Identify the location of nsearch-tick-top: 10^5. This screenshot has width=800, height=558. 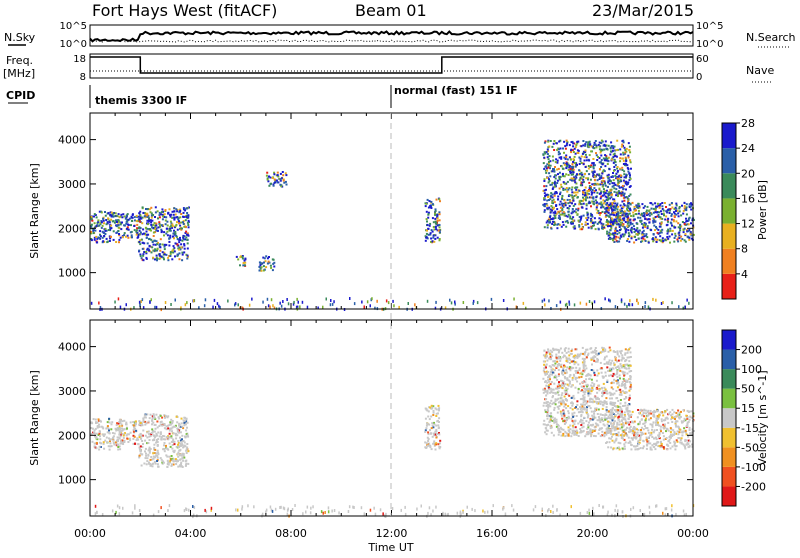
(709, 26).